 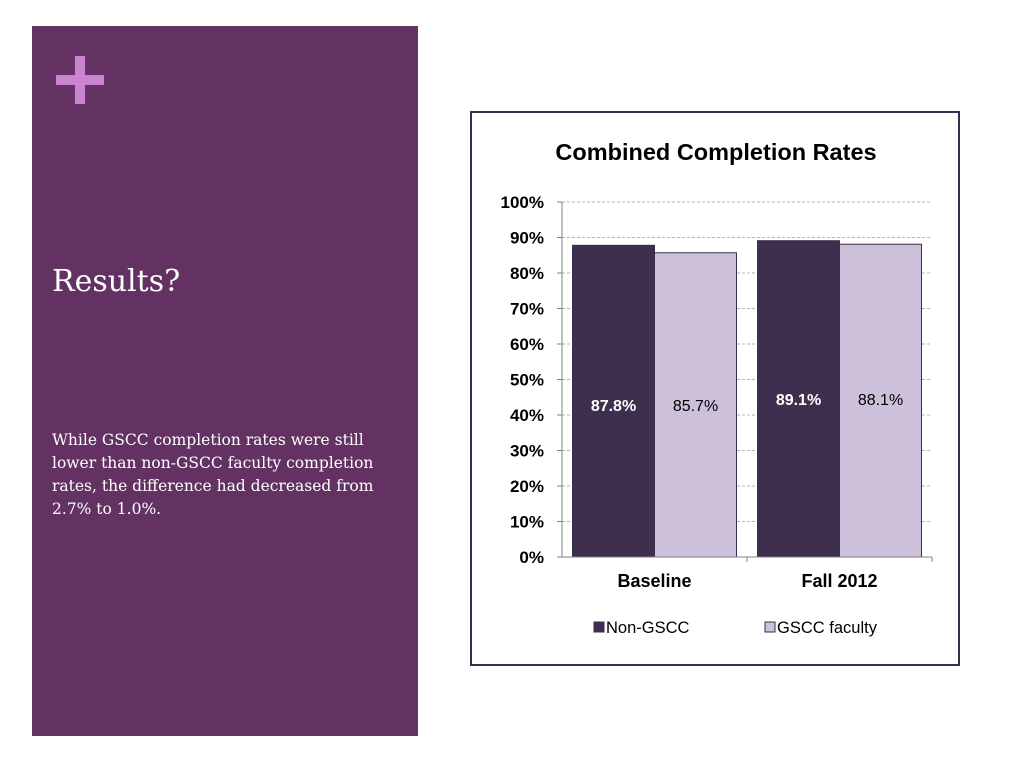 I want to click on y-tick-label: 10%, so click(x=527, y=522).